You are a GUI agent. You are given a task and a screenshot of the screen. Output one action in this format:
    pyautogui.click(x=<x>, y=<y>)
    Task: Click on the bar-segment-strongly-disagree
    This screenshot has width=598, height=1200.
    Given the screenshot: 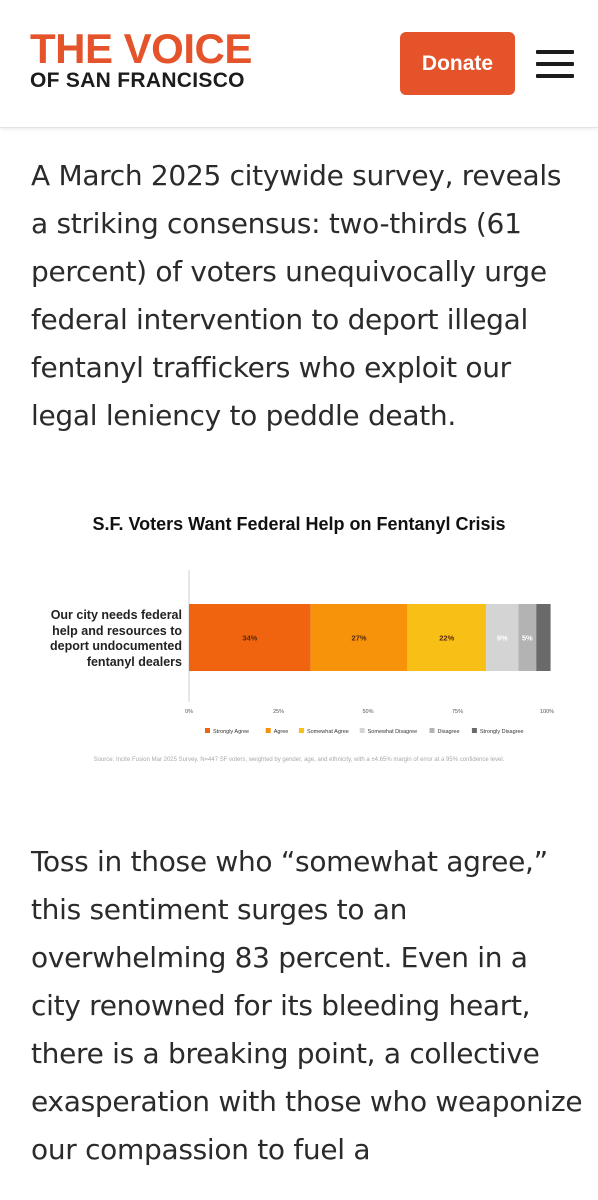 What is the action you would take?
    pyautogui.click(x=543, y=637)
    